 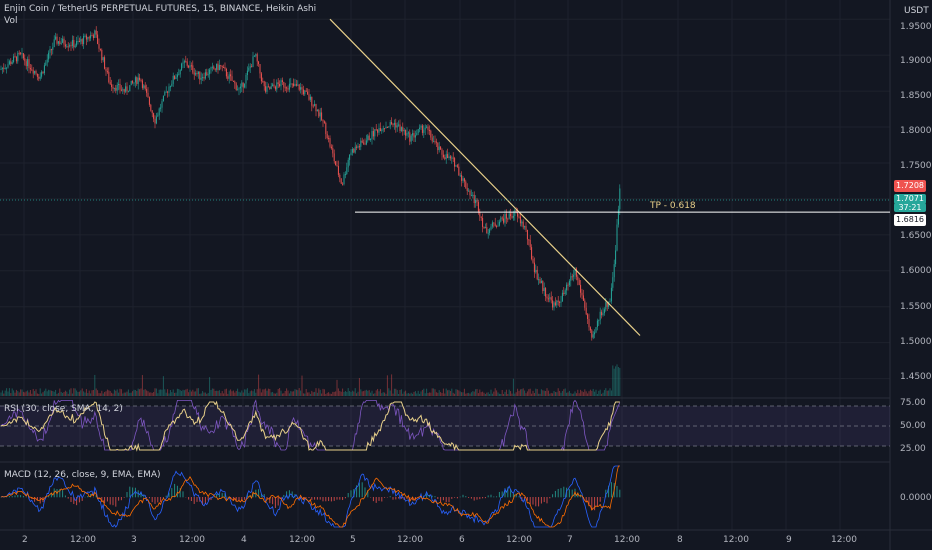 I want to click on price-tick: 1.7500, so click(x=916, y=166).